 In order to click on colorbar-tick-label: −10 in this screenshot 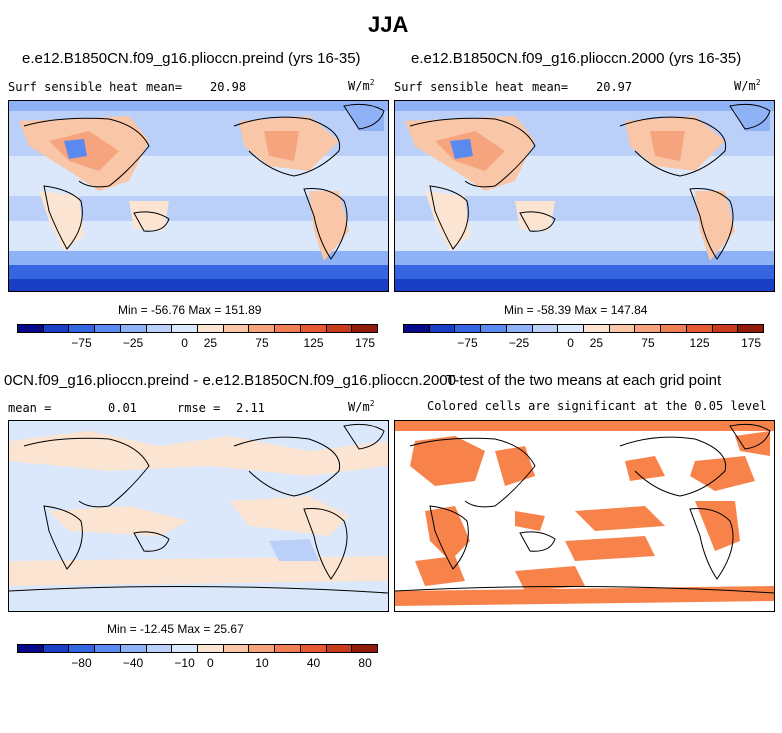, I will do `click(184, 663)`.